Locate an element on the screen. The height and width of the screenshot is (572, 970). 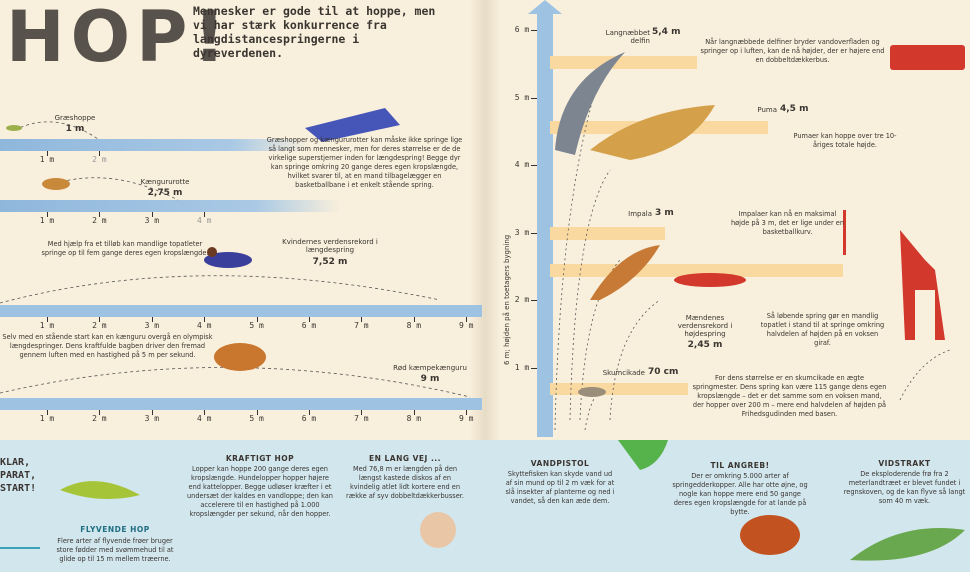
puma is located at coordinates (652, 132).